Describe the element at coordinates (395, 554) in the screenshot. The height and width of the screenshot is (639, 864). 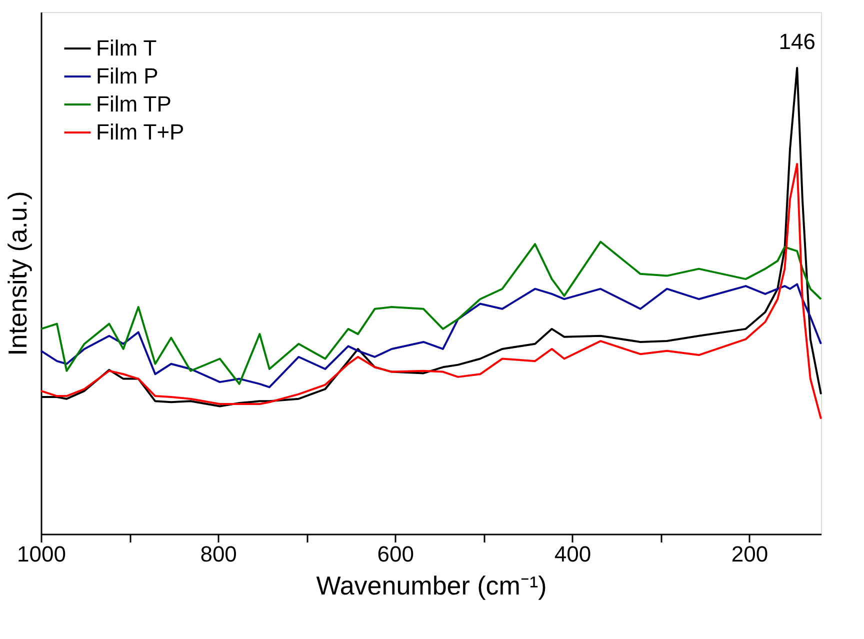
I see `x-tick-label: 600` at that location.